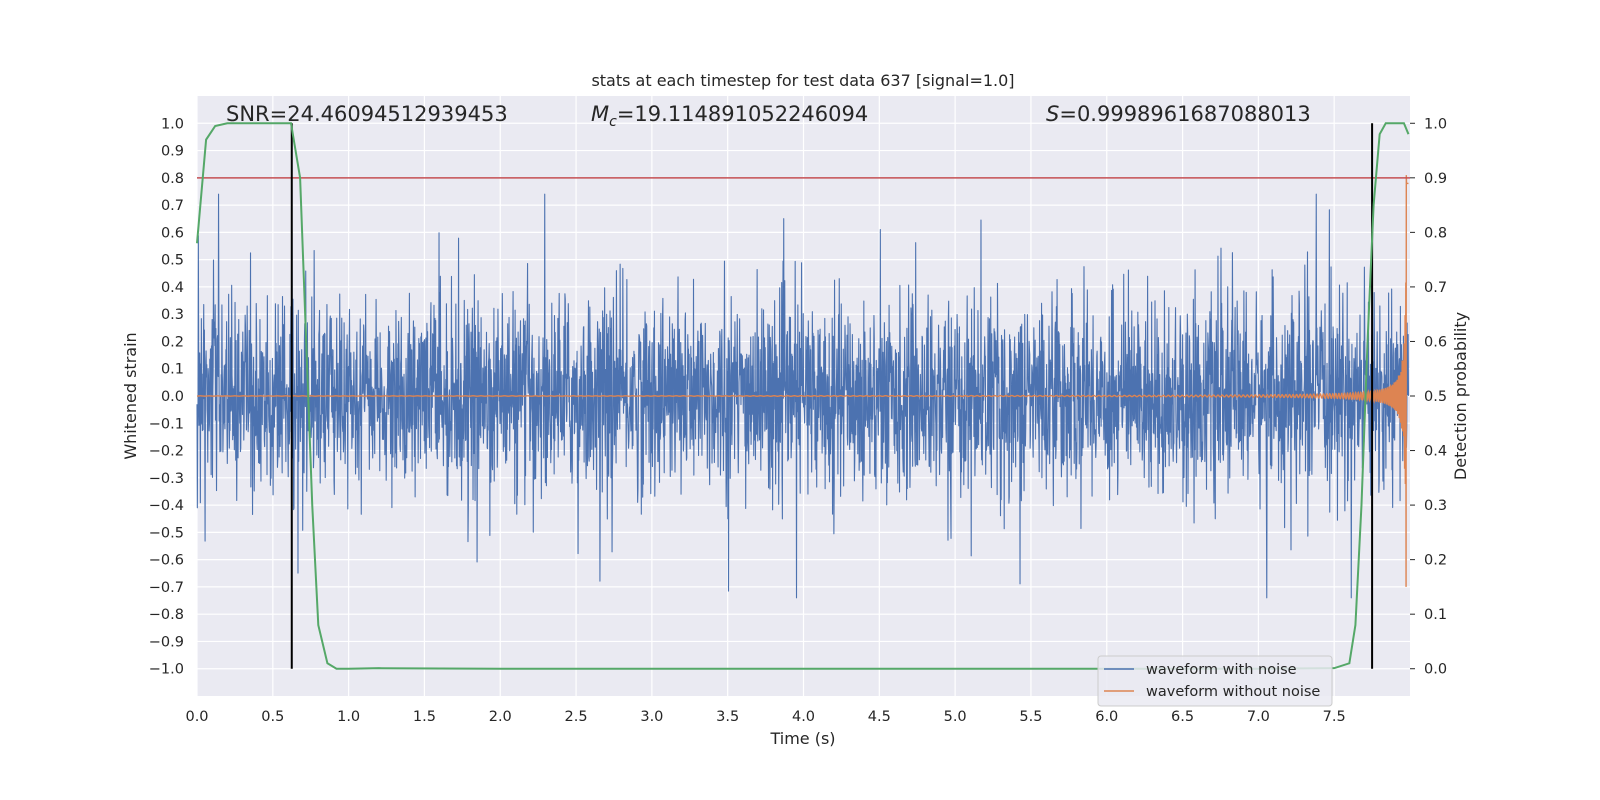  What do you see at coordinates (879, 717) in the screenshot?
I see `x-tick-label: 4.5` at bounding box center [879, 717].